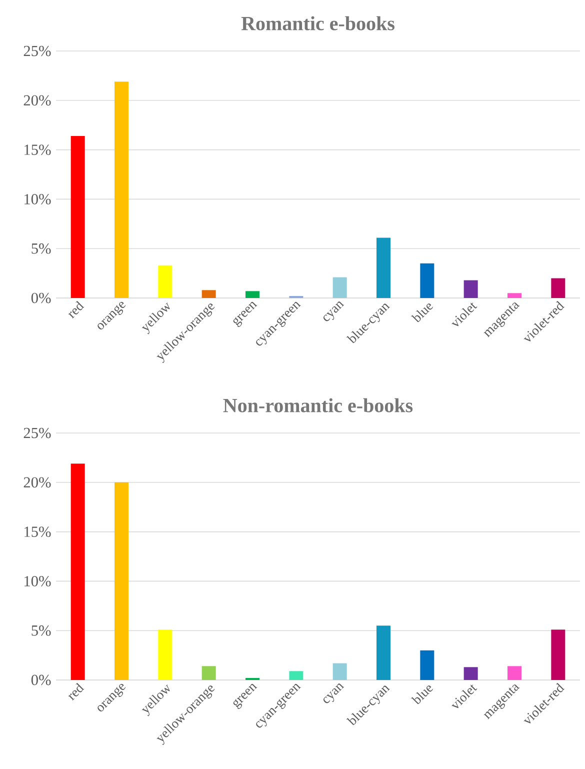 This screenshot has height=769, width=585. What do you see at coordinates (317, 23) in the screenshot?
I see `chart-title: Romantic e-books` at bounding box center [317, 23].